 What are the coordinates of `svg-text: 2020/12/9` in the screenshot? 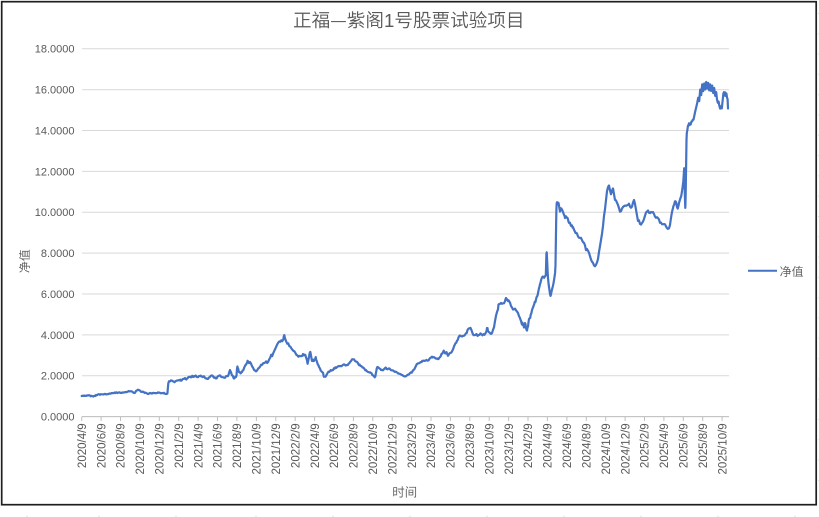 It's located at (161, 448).